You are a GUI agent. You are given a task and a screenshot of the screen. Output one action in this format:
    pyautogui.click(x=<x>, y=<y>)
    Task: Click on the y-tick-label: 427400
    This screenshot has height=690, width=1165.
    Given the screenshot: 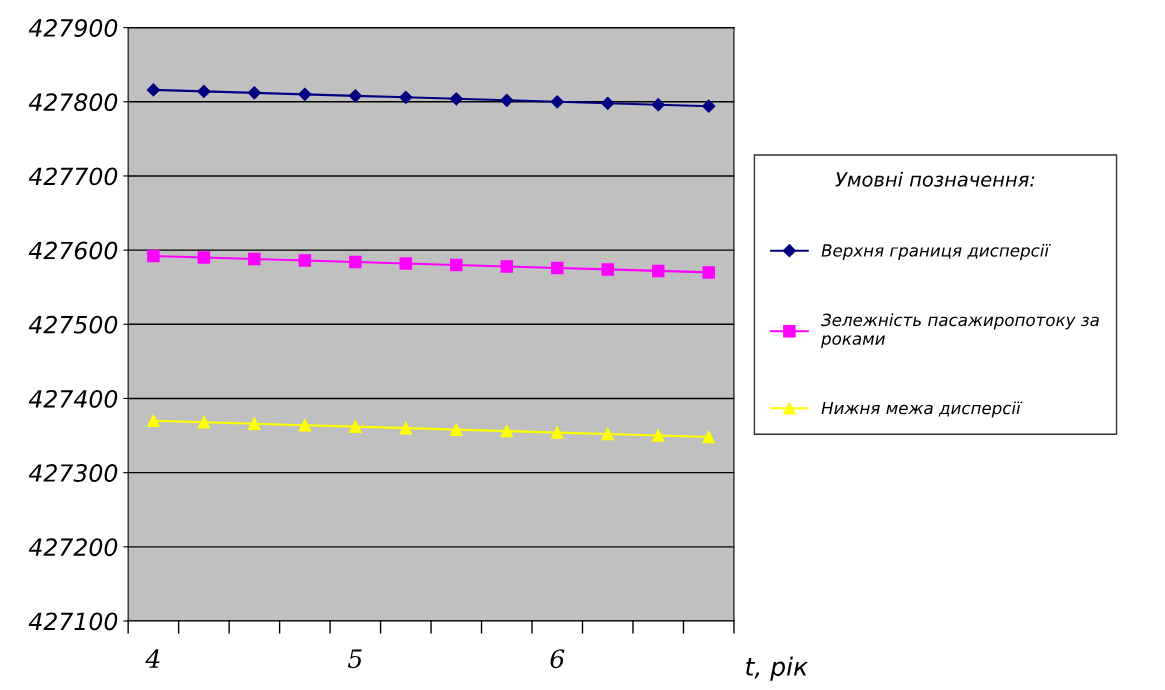 What is the action you would take?
    pyautogui.click(x=73, y=398)
    